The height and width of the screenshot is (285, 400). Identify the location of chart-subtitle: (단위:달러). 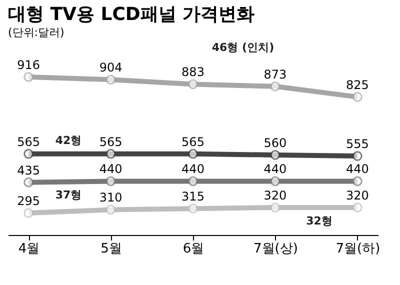
(36, 33).